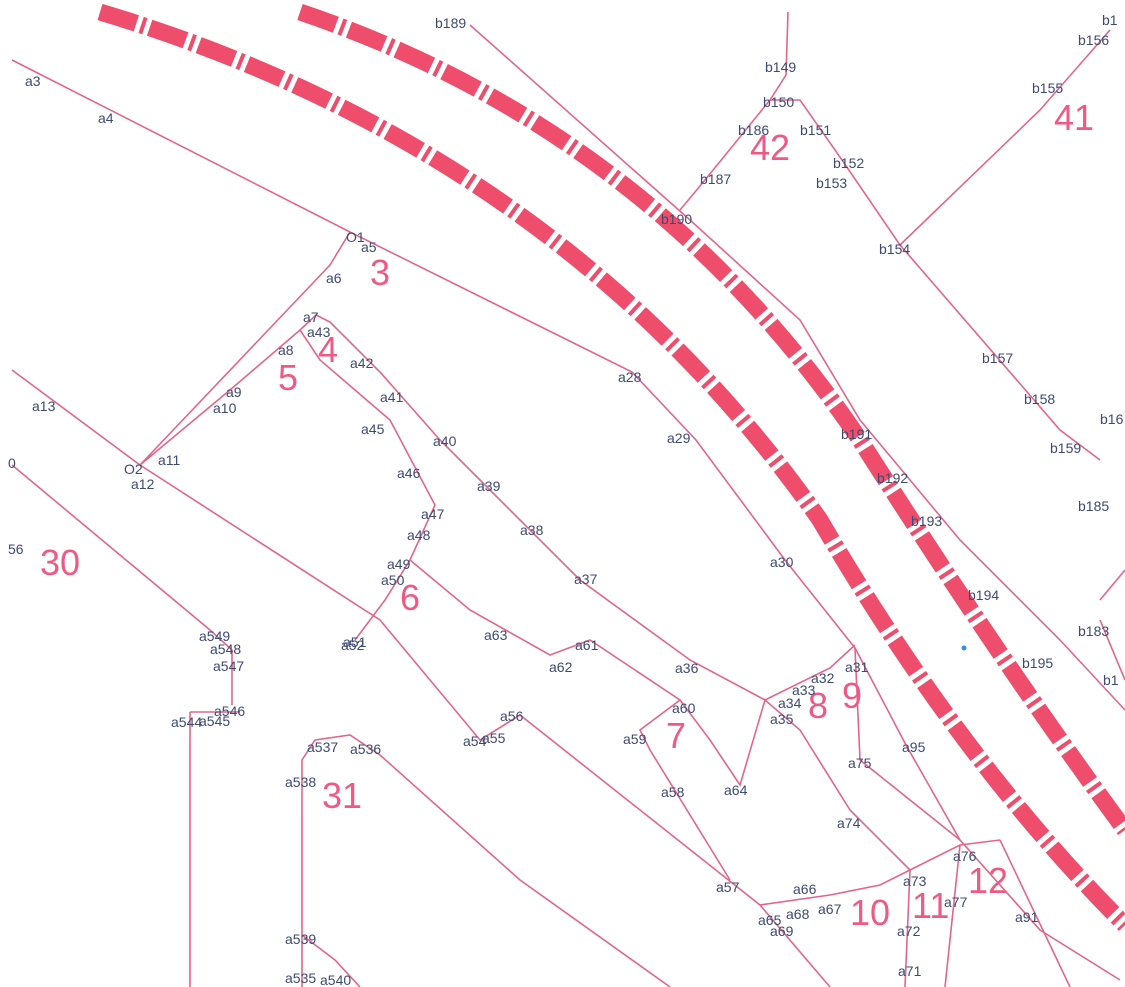 The width and height of the screenshot is (1125, 987). Describe the element at coordinates (965, 856) in the screenshot. I see `point-label: a76` at that location.